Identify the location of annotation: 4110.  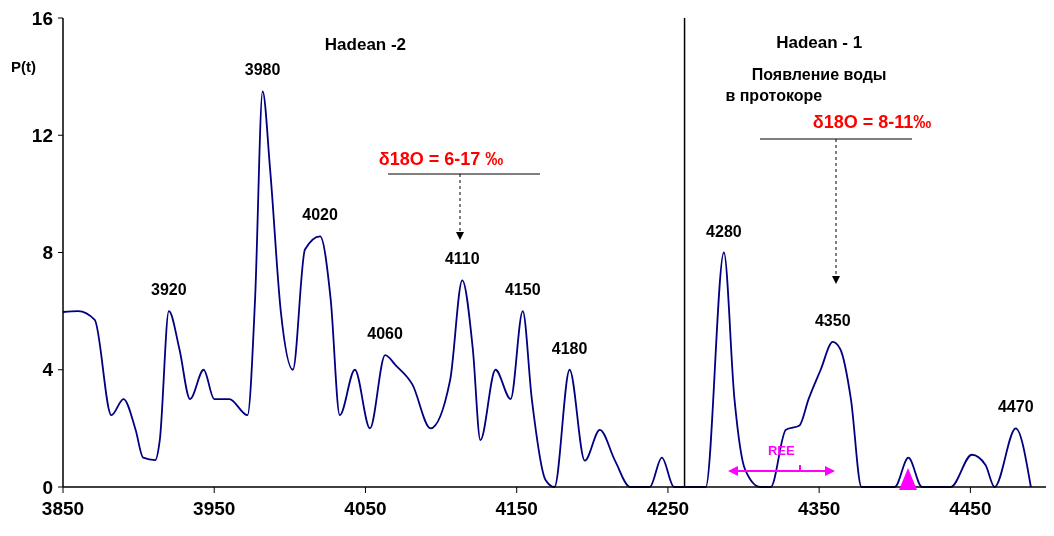
(462, 259).